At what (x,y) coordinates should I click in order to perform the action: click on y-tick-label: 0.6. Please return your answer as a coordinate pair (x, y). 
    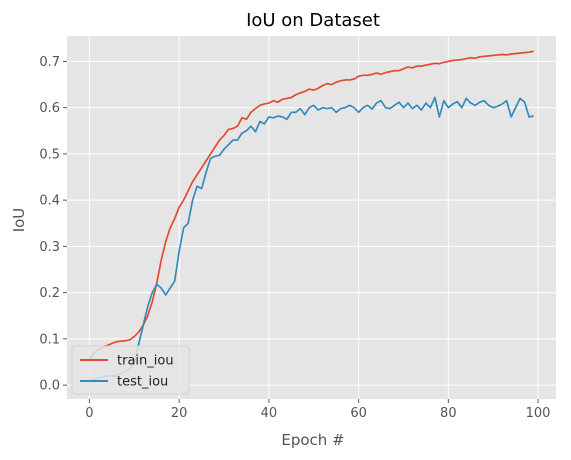
    Looking at the image, I should click on (49, 108).